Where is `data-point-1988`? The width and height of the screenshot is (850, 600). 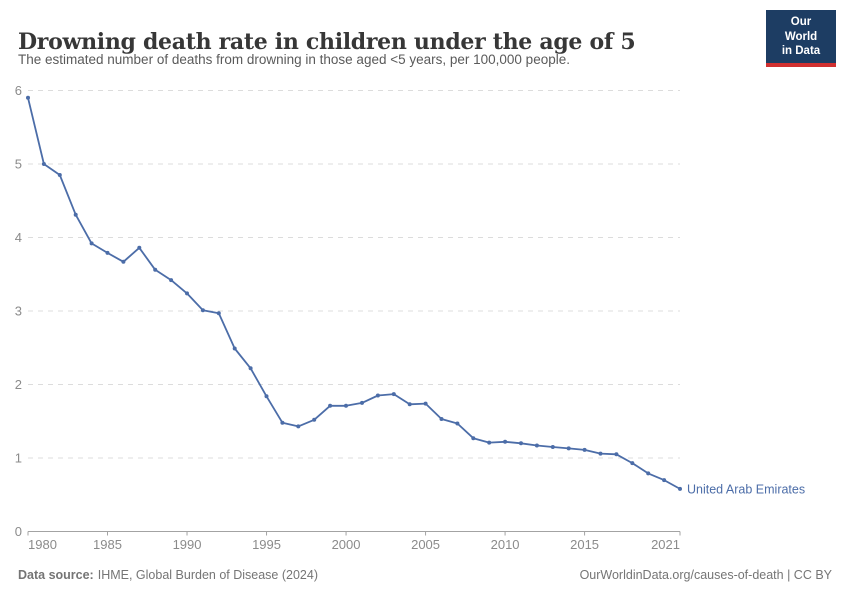
data-point-1988 is located at coordinates (155, 269).